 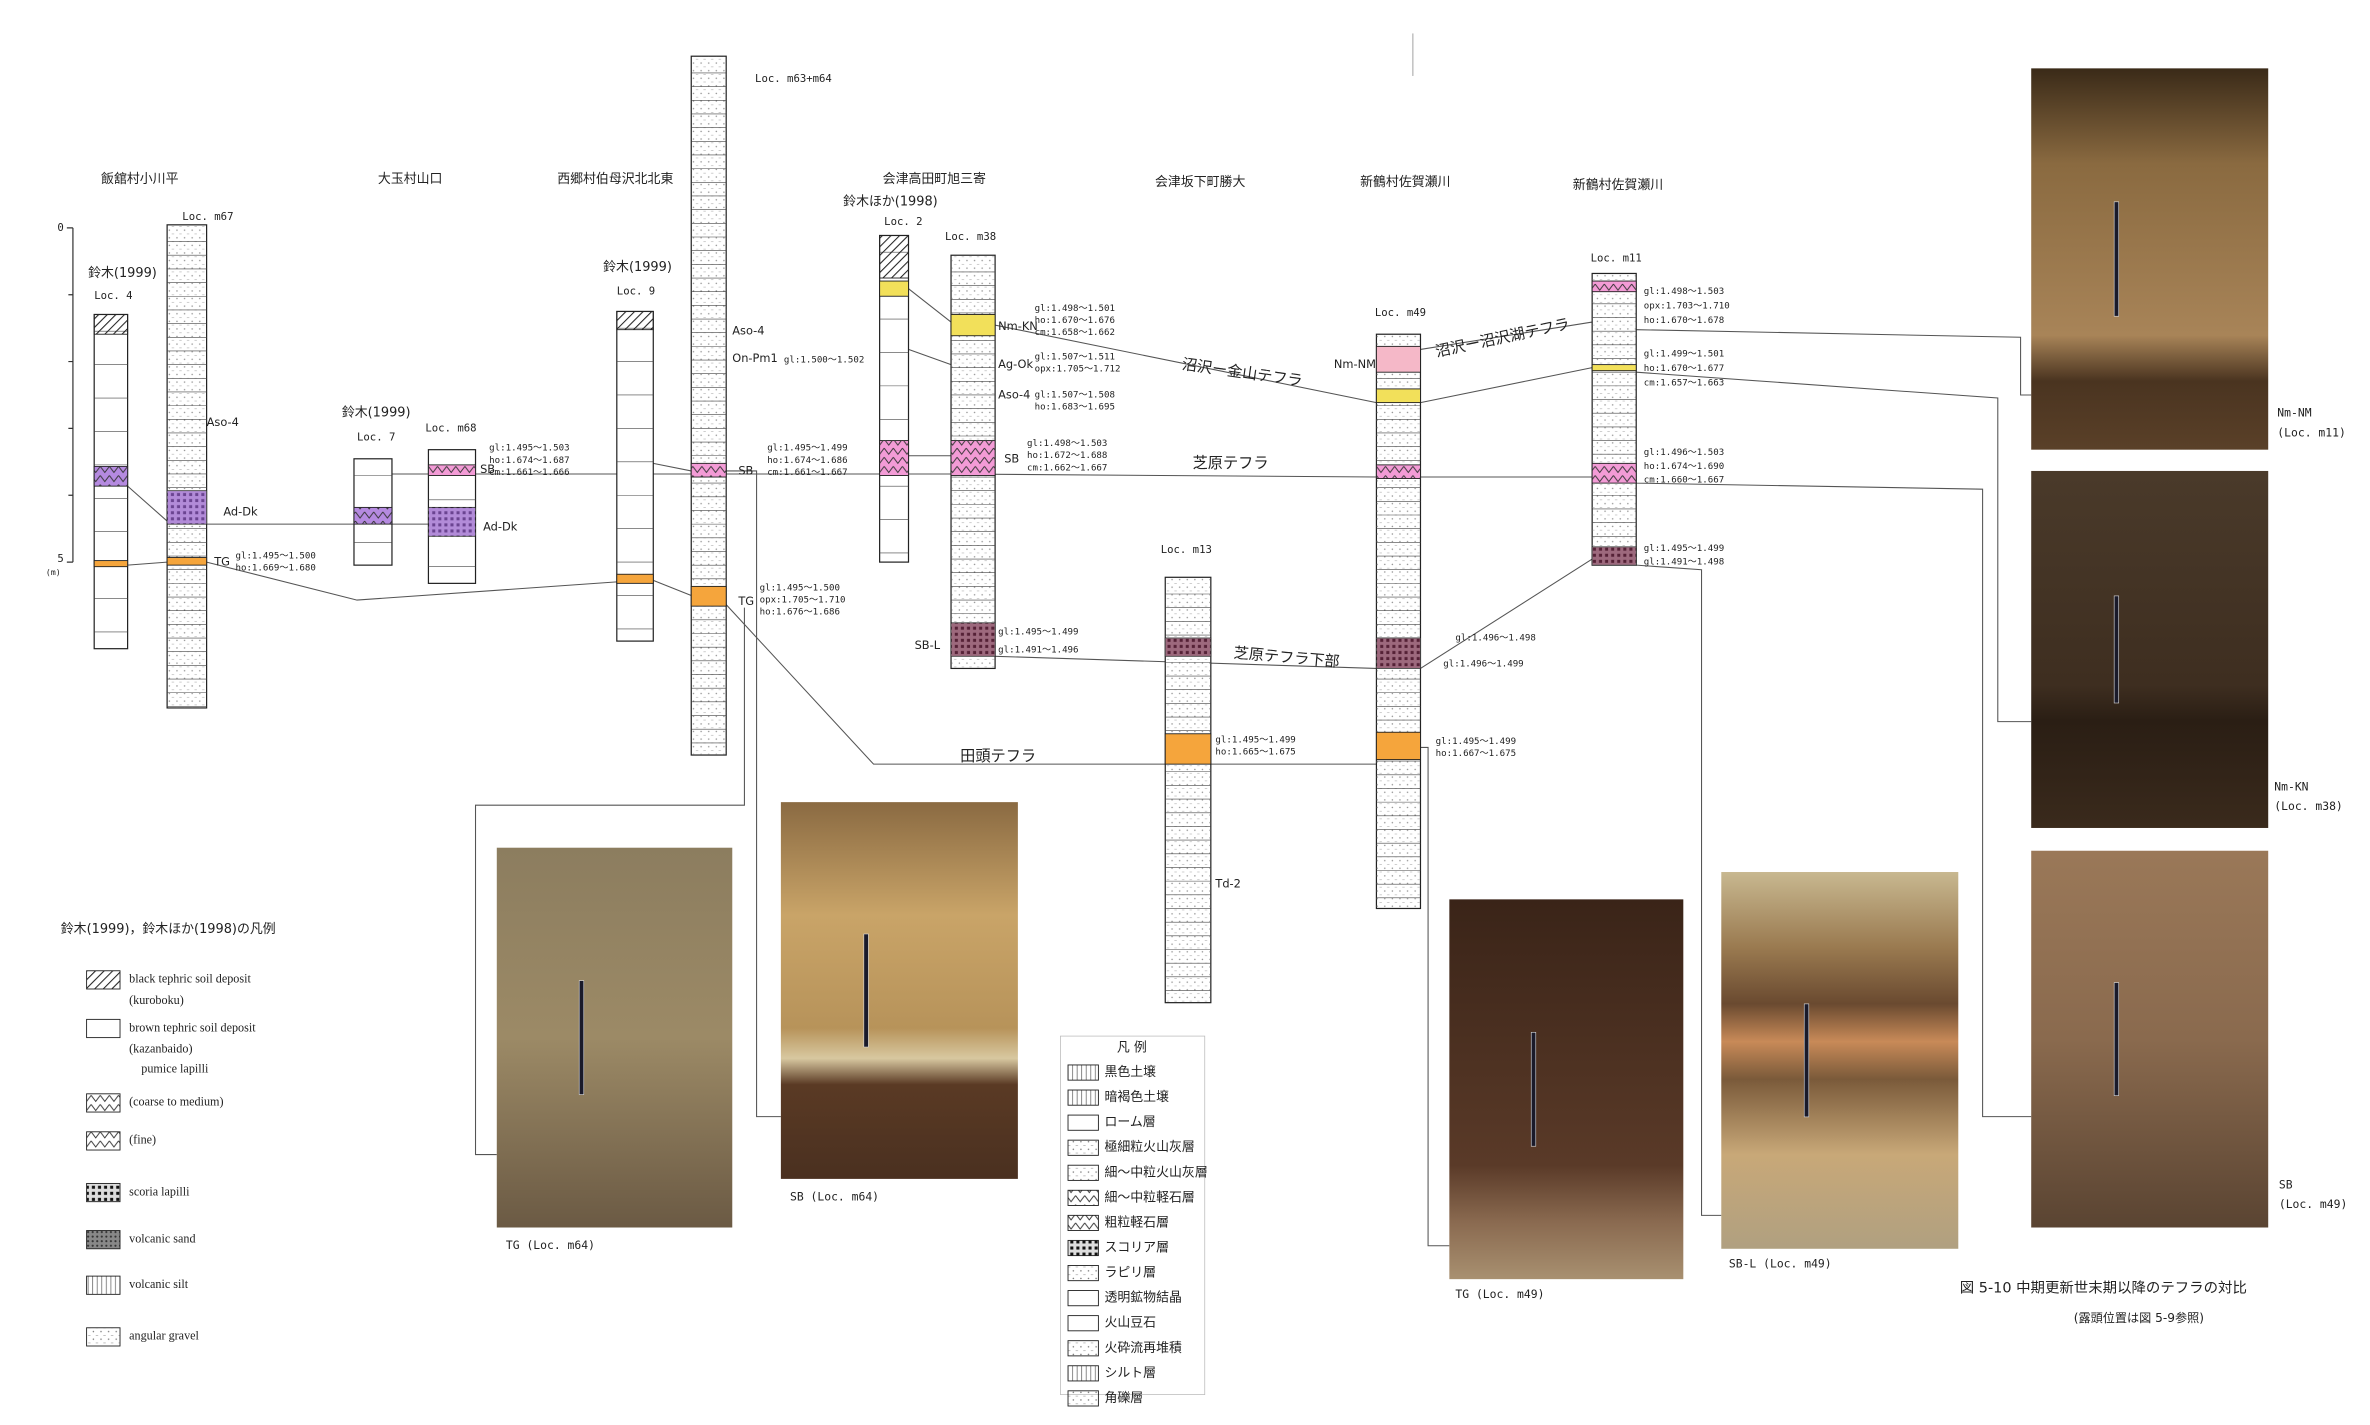 What do you see at coordinates (1684, 292) in the screenshot?
I see `refractive-index: gl:1.498～1.503` at bounding box center [1684, 292].